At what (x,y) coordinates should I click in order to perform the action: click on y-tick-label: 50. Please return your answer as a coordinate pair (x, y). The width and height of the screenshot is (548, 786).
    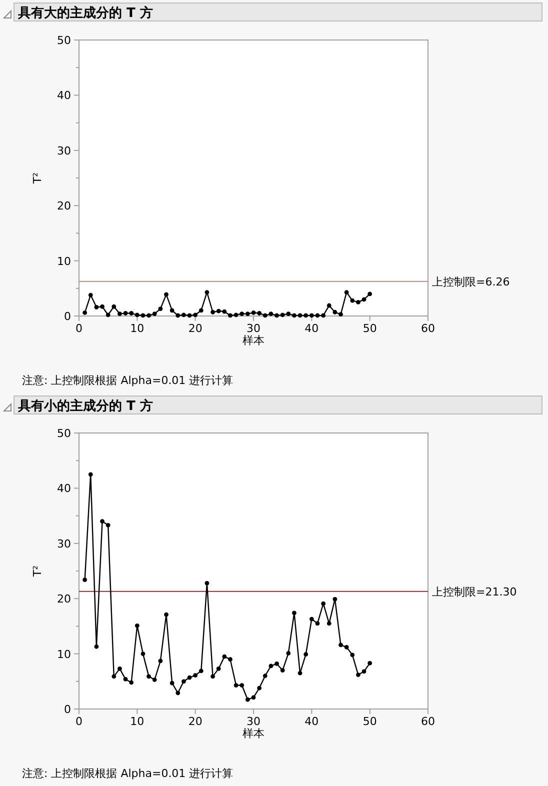
    Looking at the image, I should click on (64, 433).